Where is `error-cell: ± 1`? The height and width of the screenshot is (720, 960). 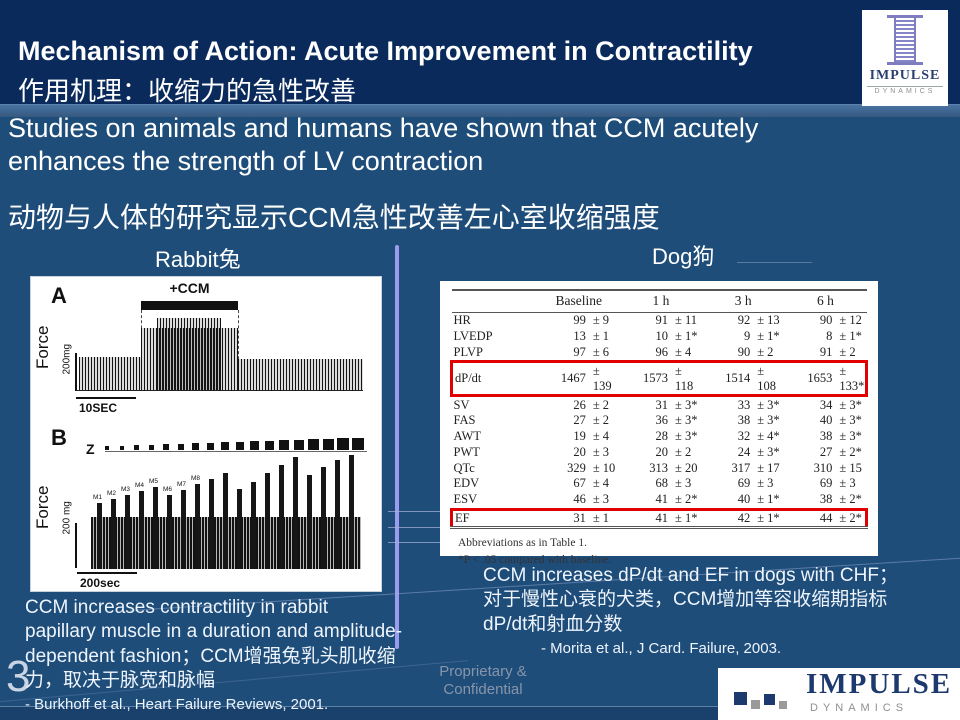 error-cell: ± 1 is located at coordinates (601, 336).